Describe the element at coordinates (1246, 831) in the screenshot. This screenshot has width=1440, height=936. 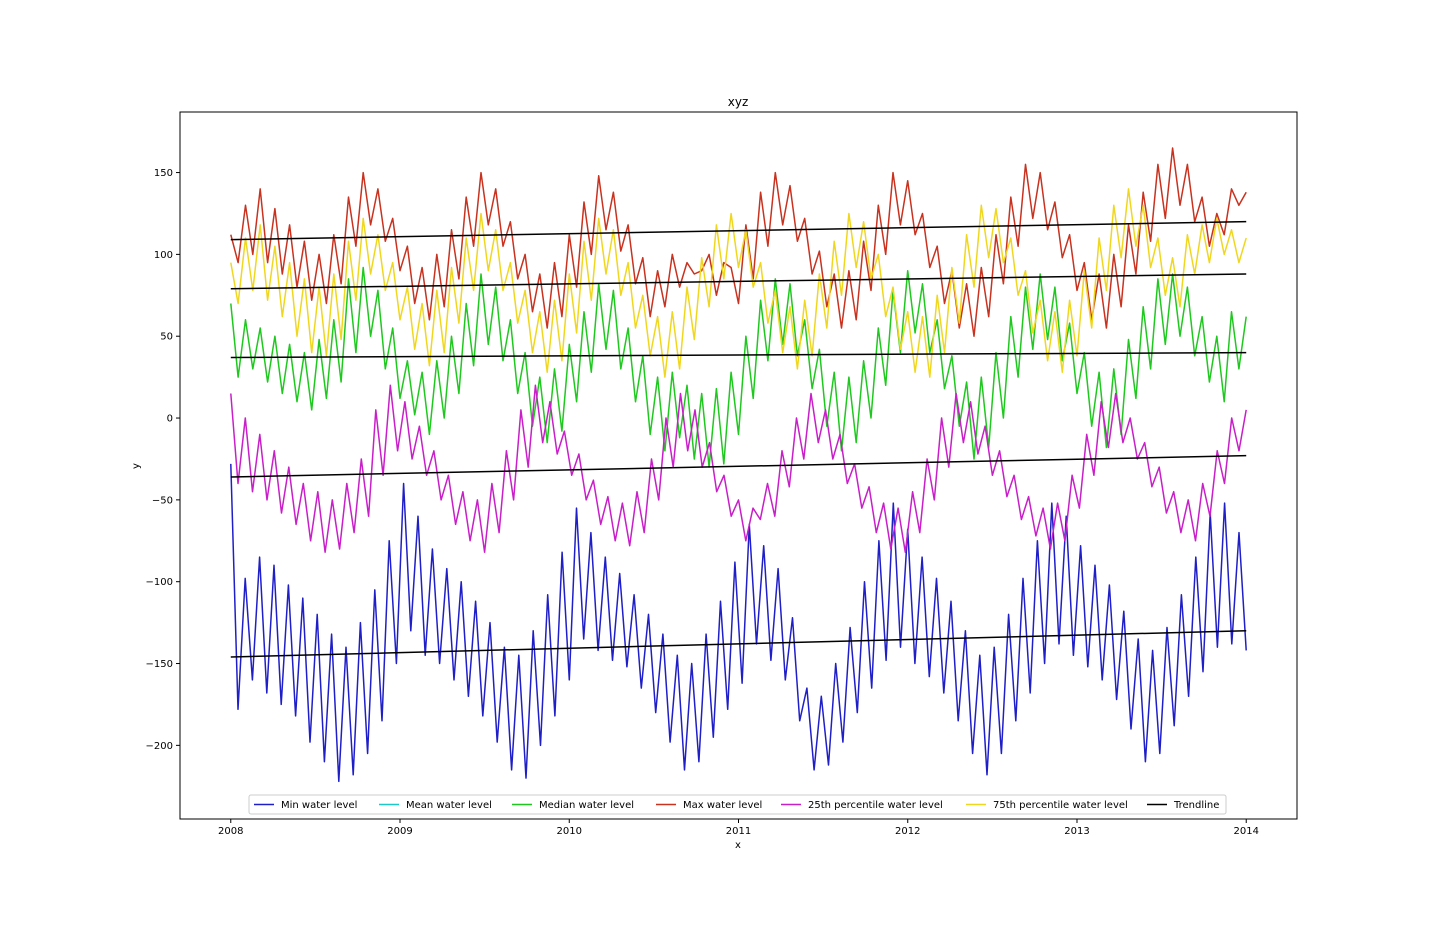
I see `x-tick-label: 2014` at that location.